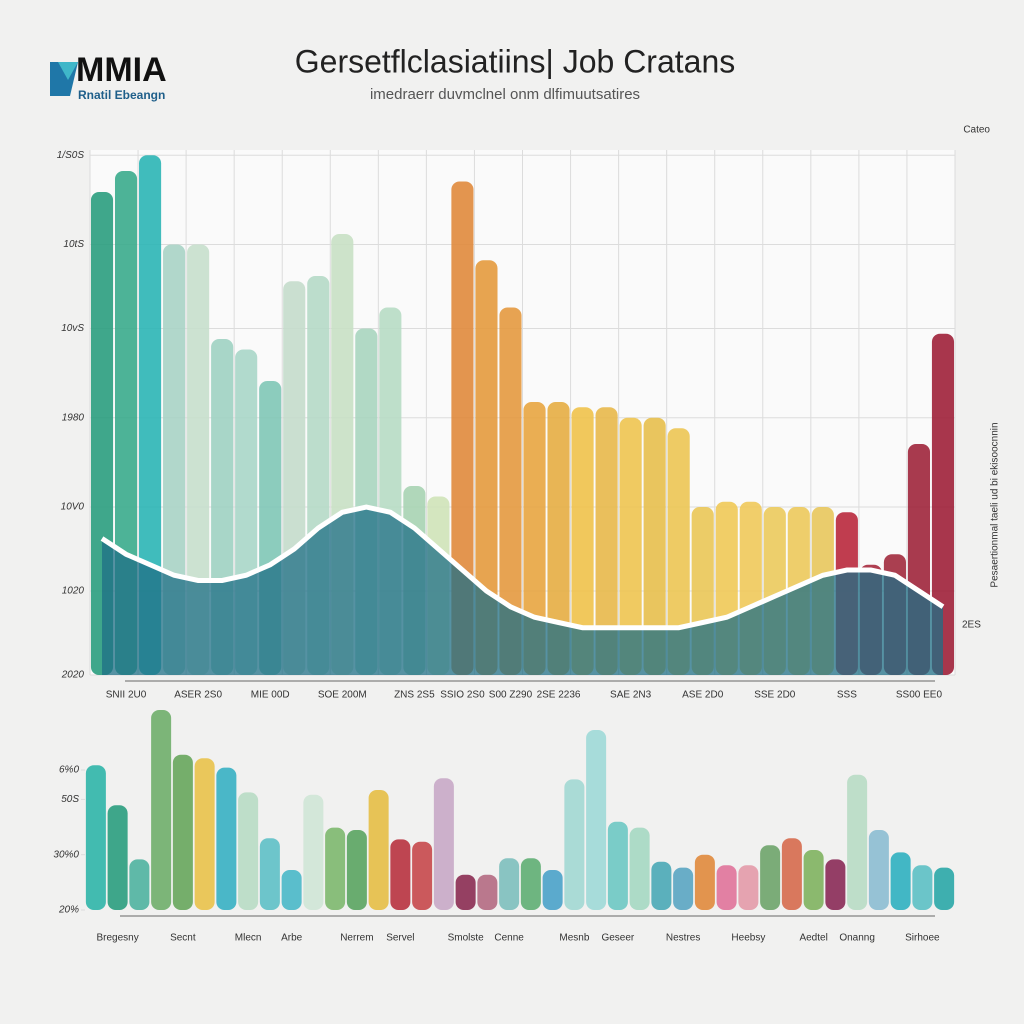 The width and height of the screenshot is (1024, 1024). I want to click on y-tick-label: 1020, so click(73, 591).